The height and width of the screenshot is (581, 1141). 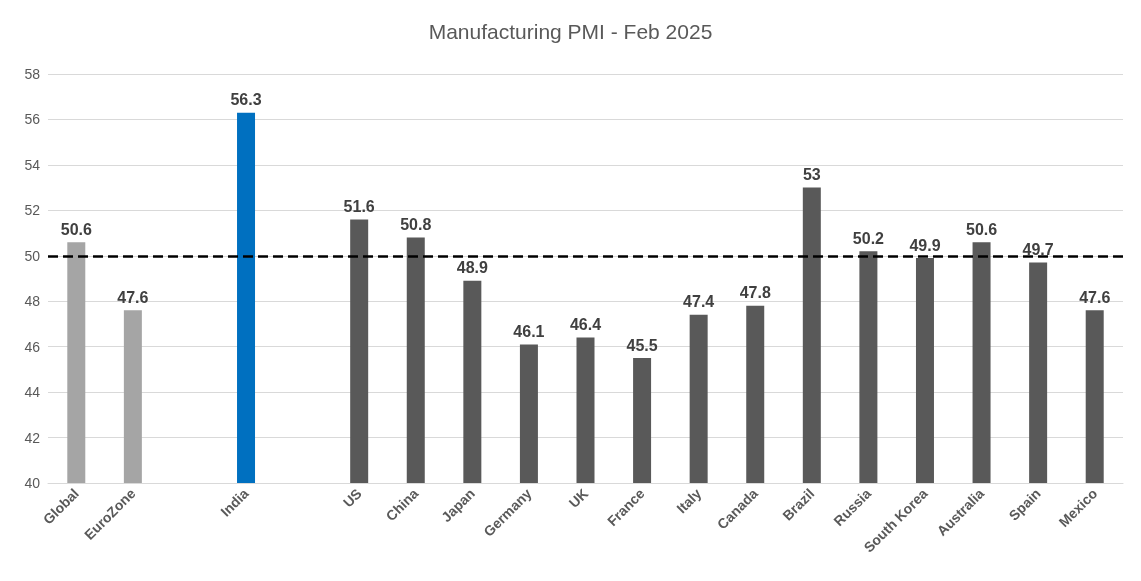 What do you see at coordinates (925, 245) in the screenshot?
I see `data-label: 49.9` at bounding box center [925, 245].